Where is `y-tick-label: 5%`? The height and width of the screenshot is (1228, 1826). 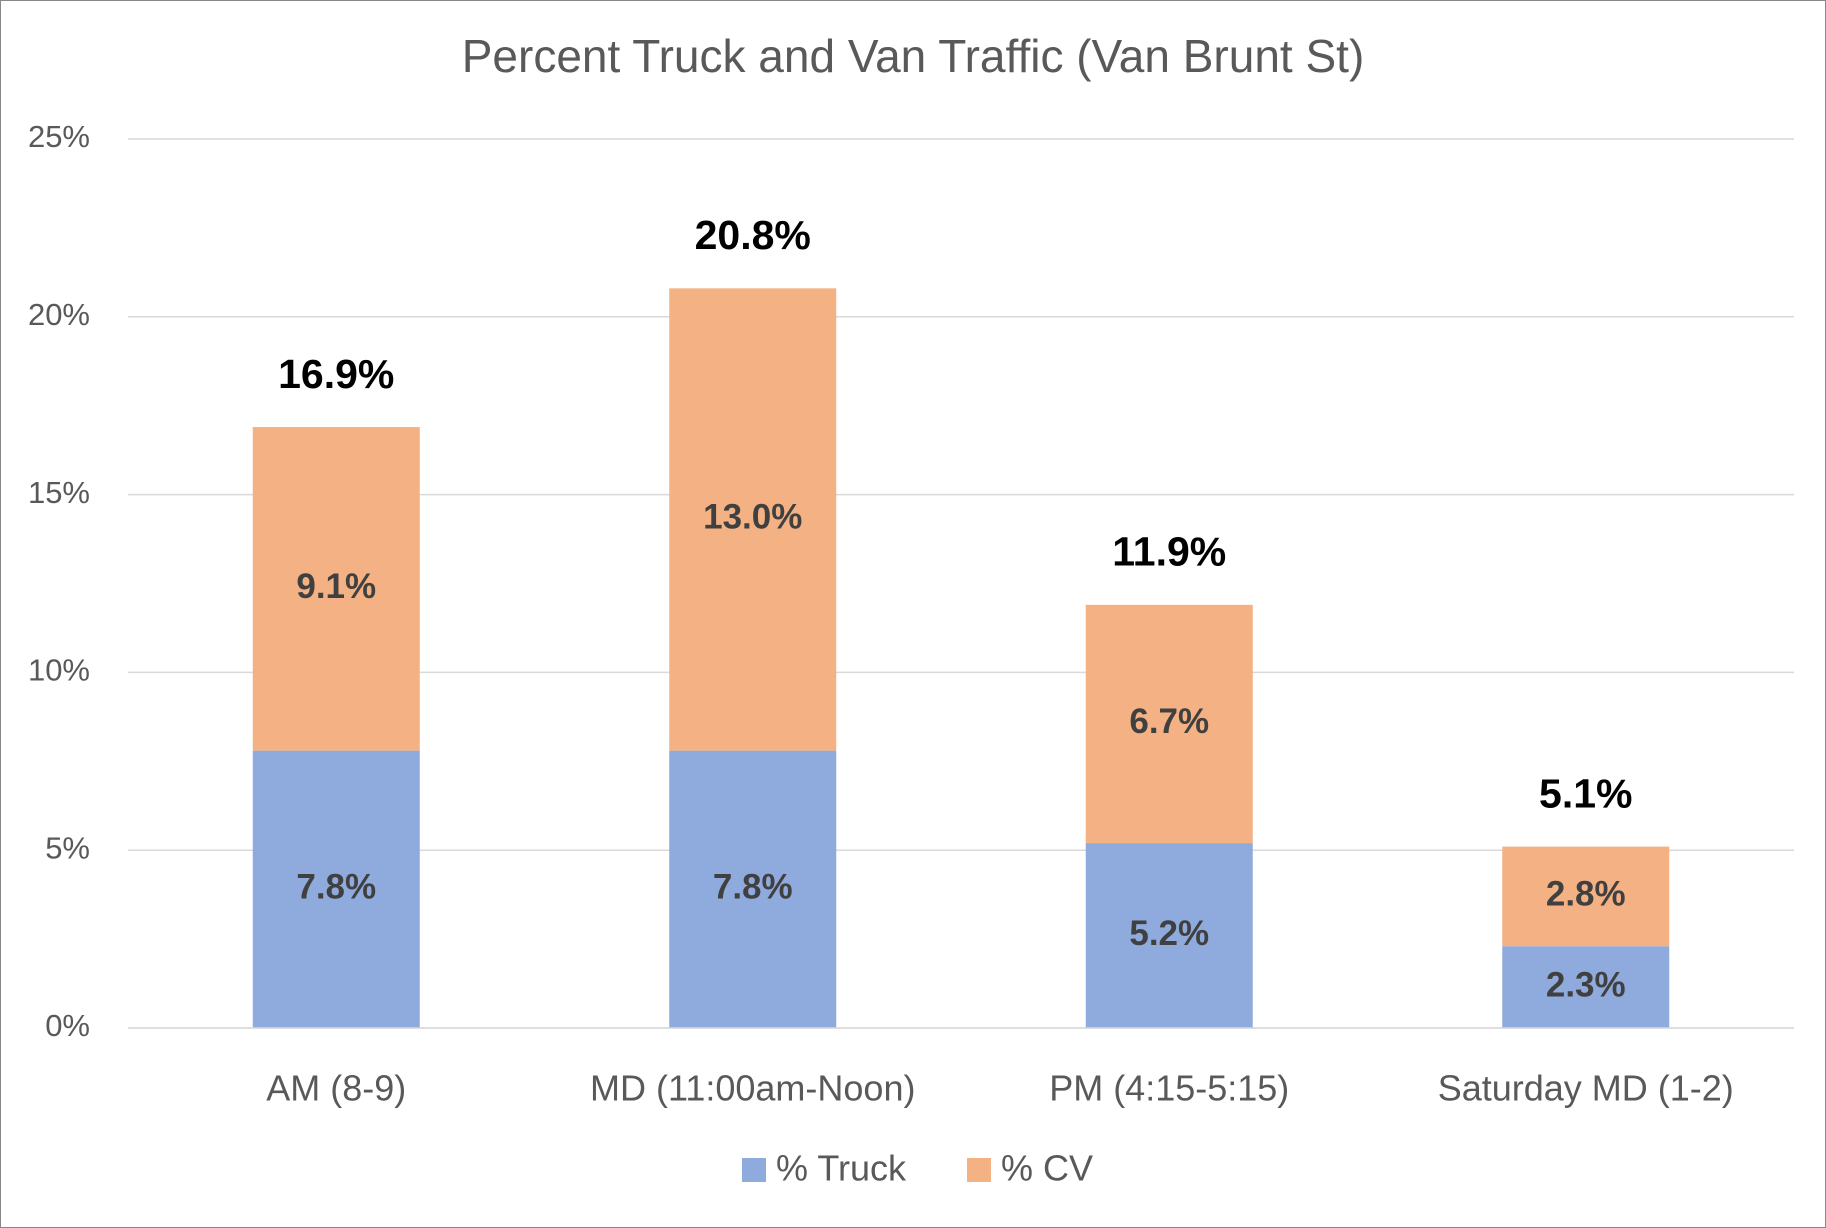
y-tick-label: 5% is located at coordinates (67, 847).